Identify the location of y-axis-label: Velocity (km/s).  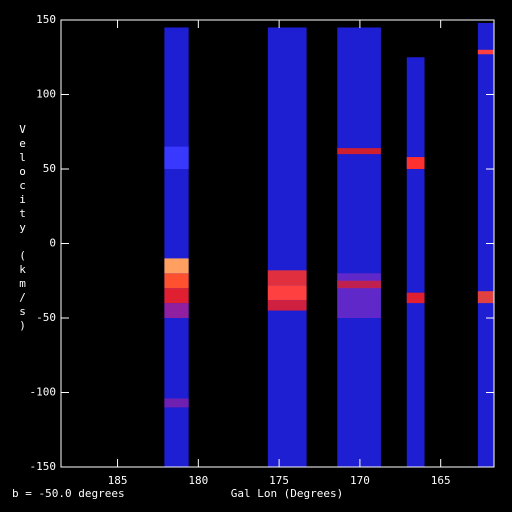
(22, 228).